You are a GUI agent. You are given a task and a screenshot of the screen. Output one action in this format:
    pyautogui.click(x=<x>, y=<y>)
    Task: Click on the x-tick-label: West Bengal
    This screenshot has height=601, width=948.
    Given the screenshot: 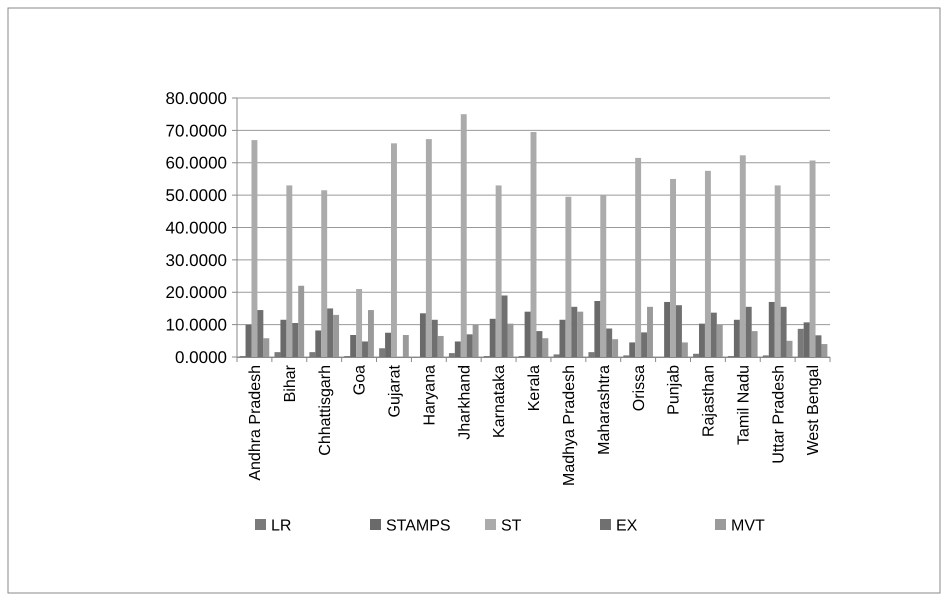 What is the action you would take?
    pyautogui.click(x=813, y=410)
    